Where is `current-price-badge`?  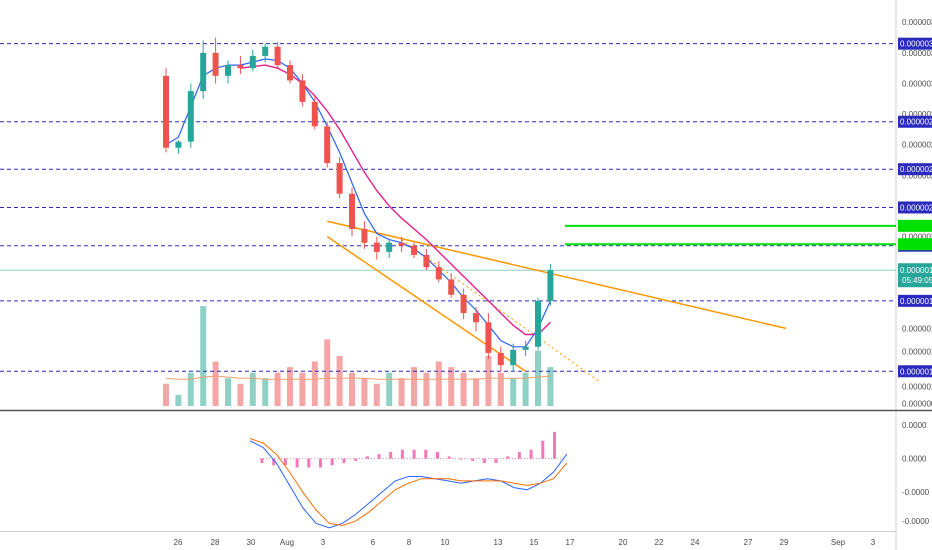
current-price-badge is located at coordinates (915, 275).